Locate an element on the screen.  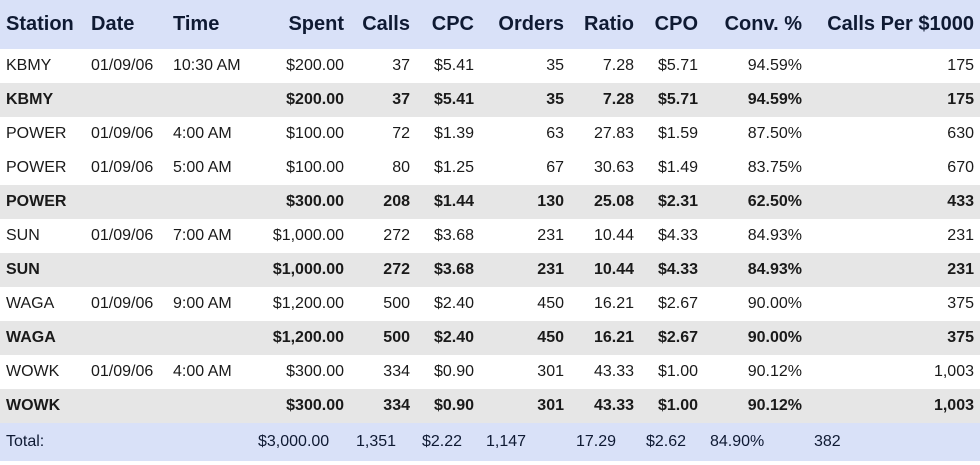
cell-per1000: 1,003 is located at coordinates (953, 405).